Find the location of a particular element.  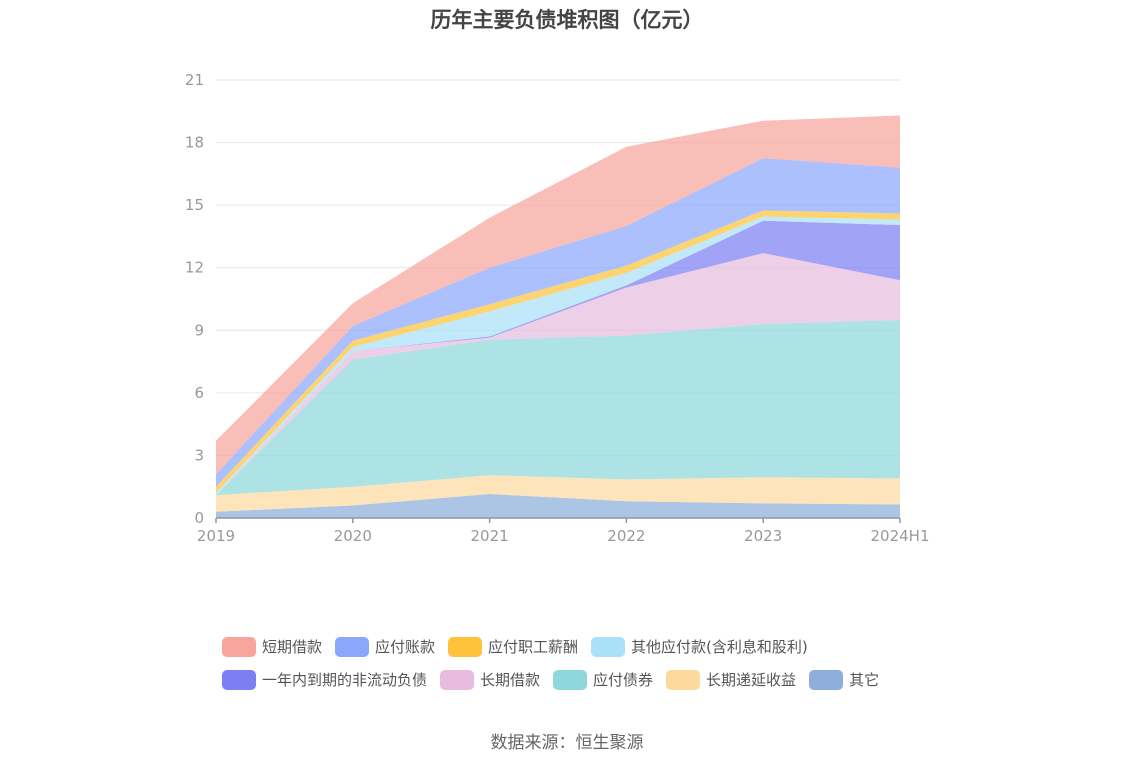

legend-label: 长期递延收益 is located at coordinates (751, 680).